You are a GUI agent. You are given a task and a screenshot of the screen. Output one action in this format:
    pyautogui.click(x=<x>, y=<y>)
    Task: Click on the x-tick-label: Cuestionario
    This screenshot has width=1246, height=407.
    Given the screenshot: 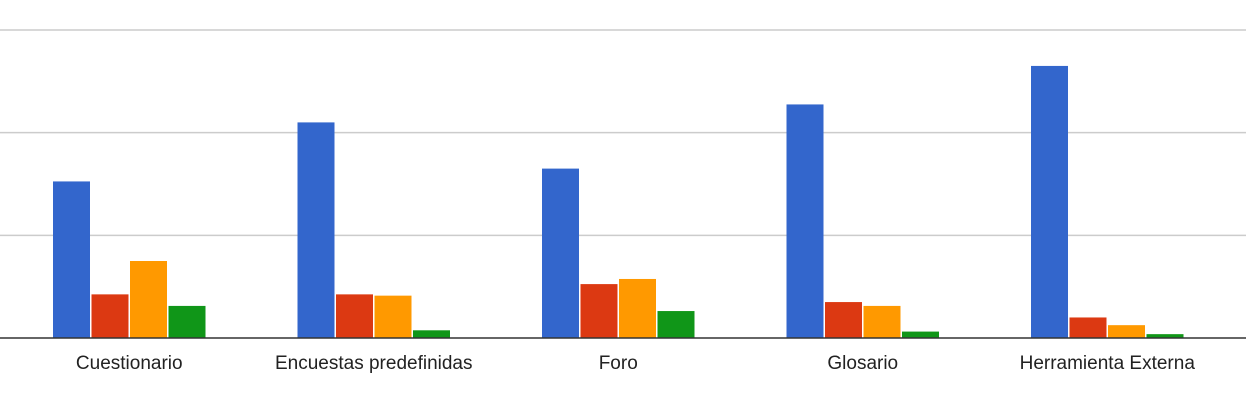 What is the action you would take?
    pyautogui.click(x=129, y=363)
    